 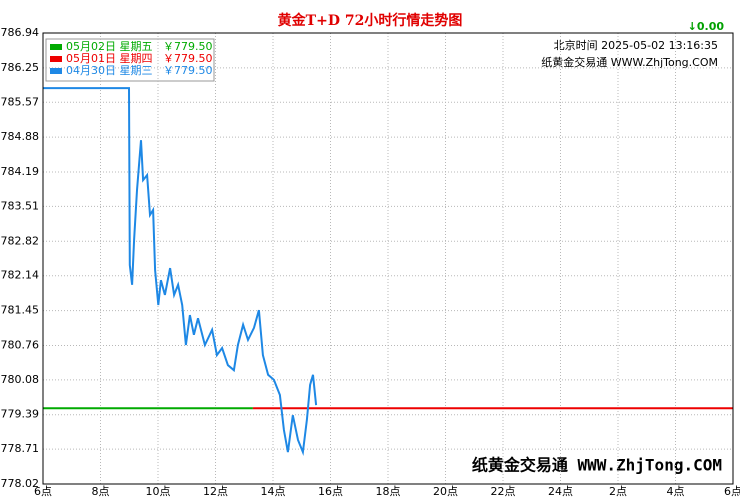 I want to click on legend, so click(x=130, y=60).